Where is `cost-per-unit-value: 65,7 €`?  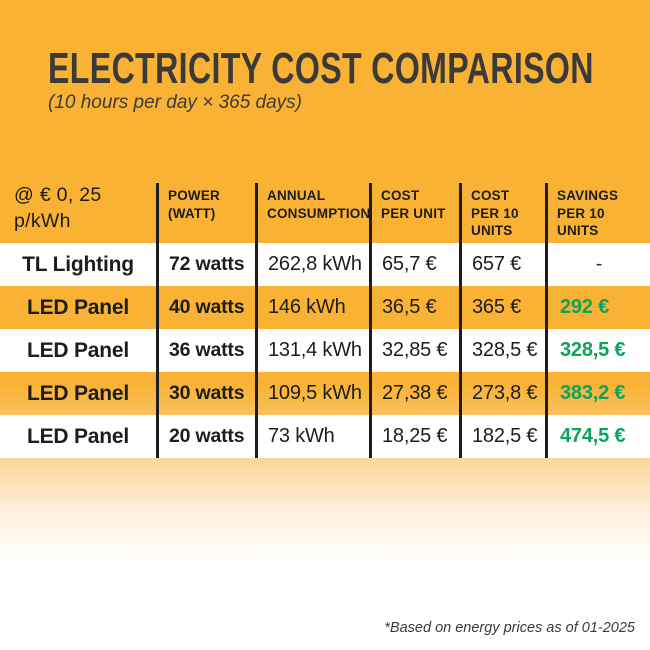
cost-per-unit-value: 65,7 € is located at coordinates (414, 264).